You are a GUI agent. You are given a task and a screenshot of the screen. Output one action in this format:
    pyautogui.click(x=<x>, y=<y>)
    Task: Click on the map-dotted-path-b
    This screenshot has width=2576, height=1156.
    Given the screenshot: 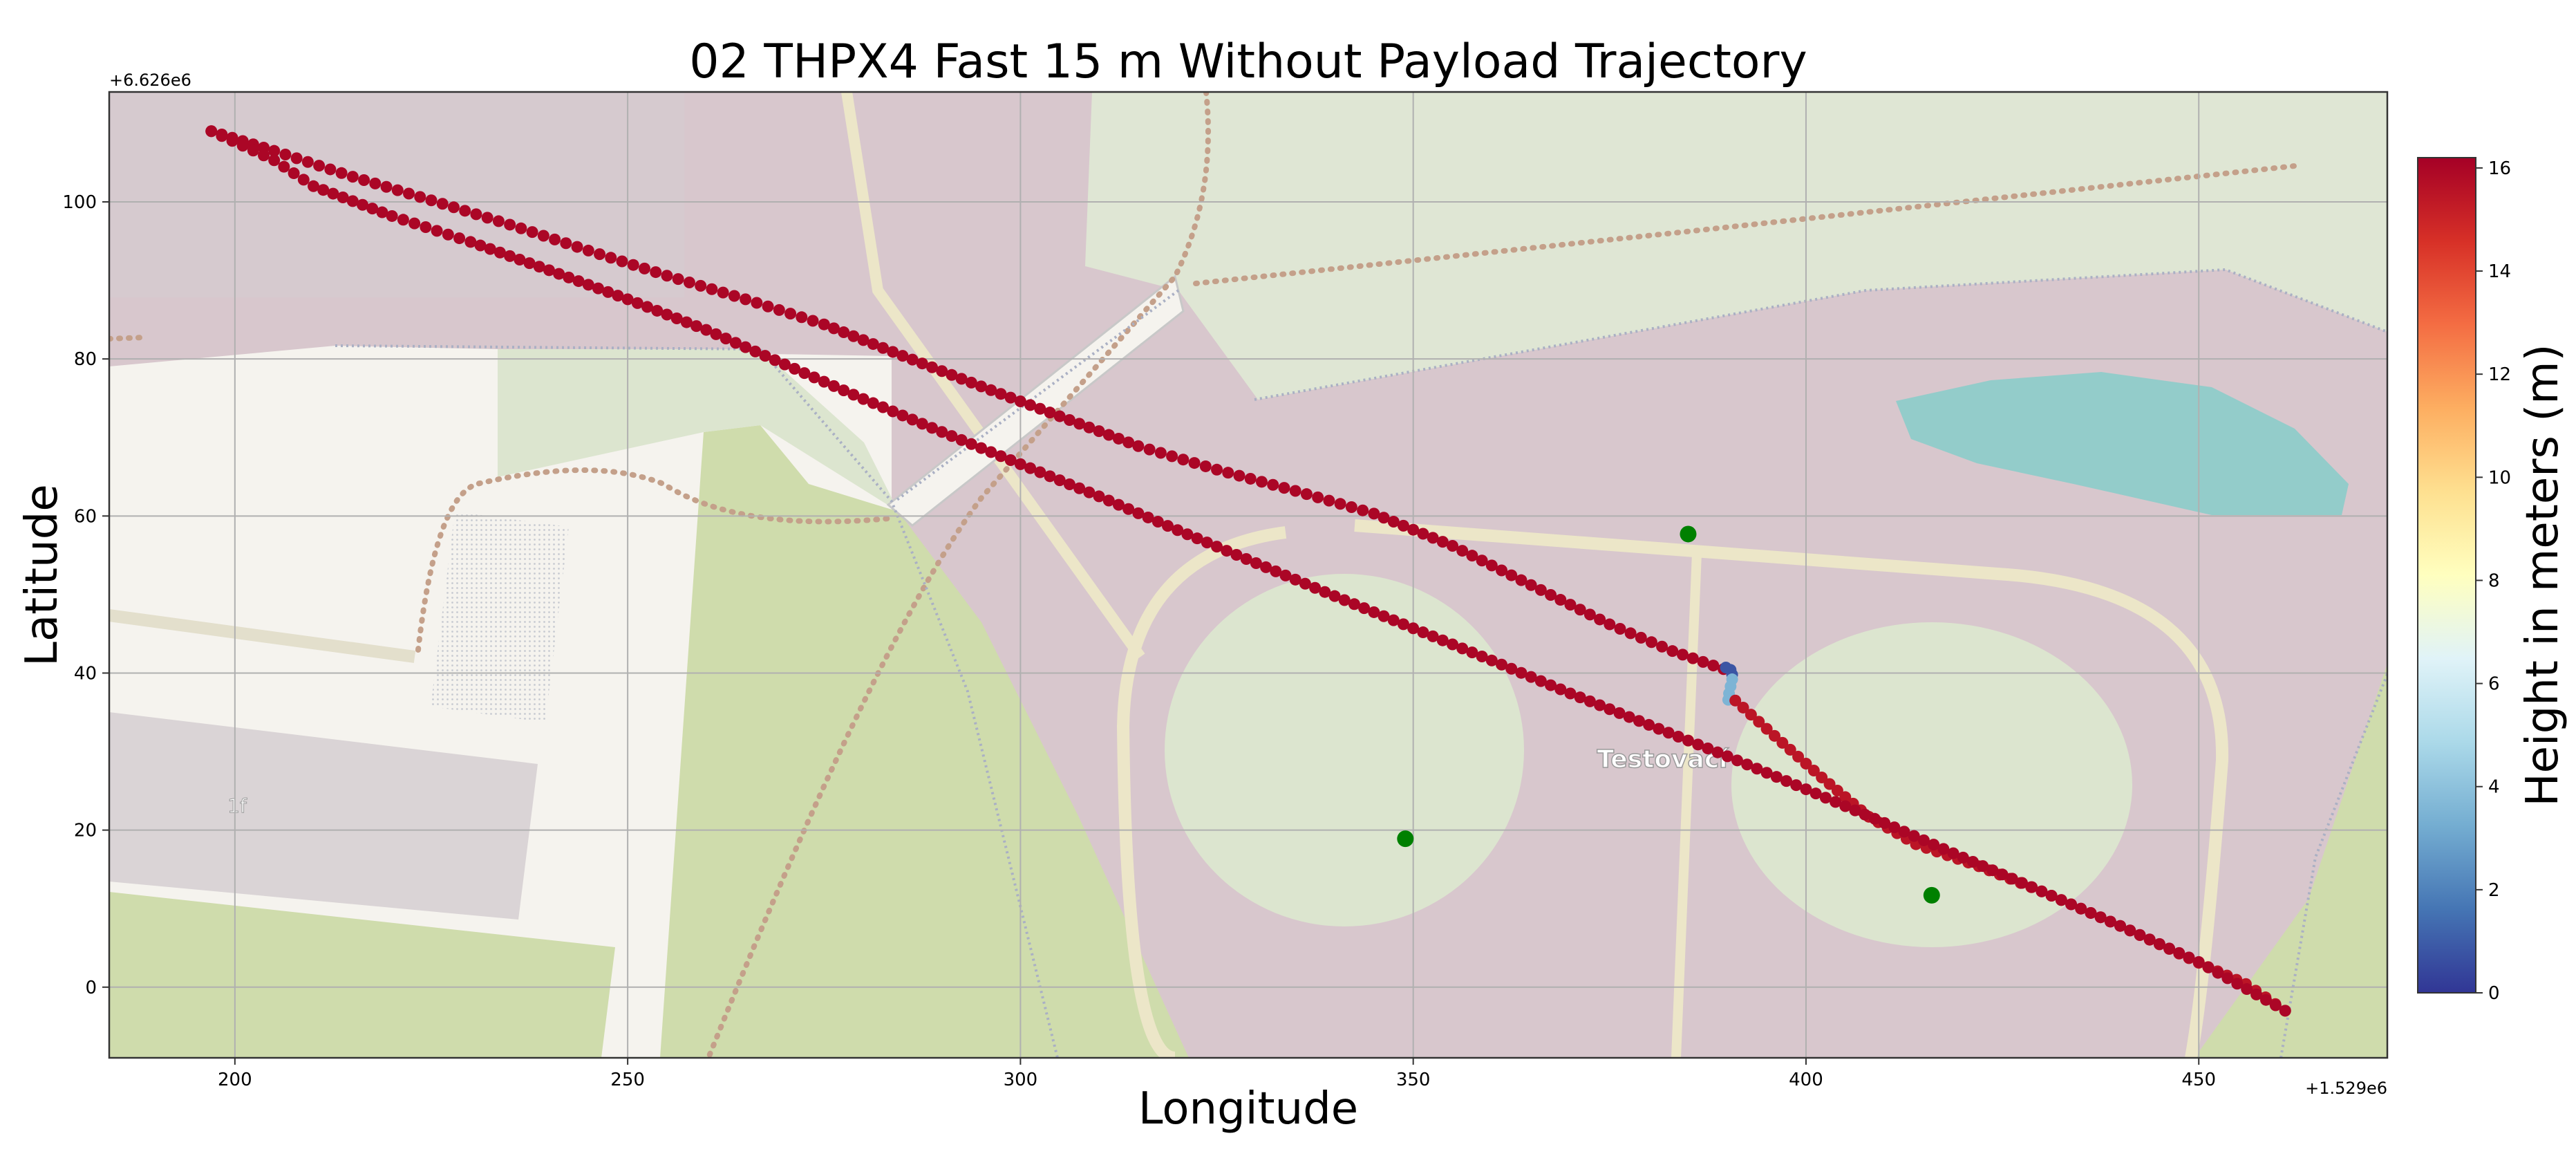 What is the action you would take?
    pyautogui.click(x=1745, y=224)
    